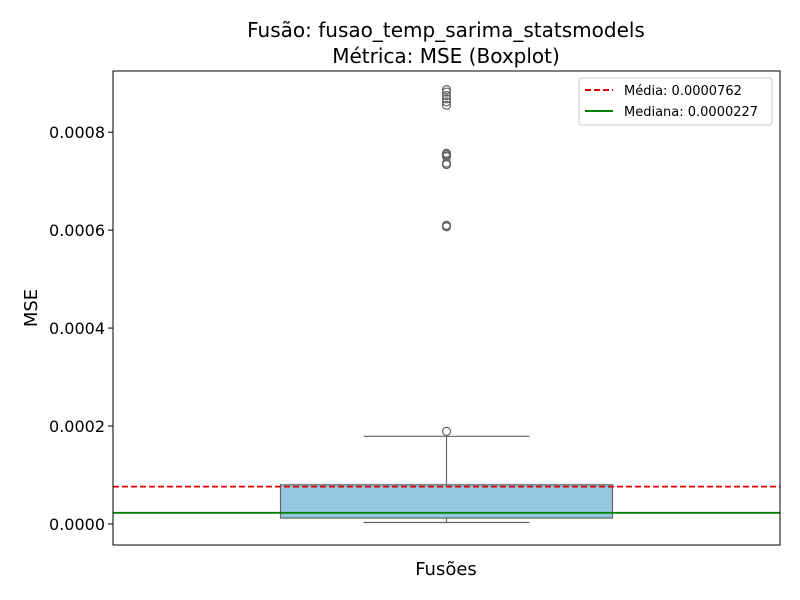 The width and height of the screenshot is (800, 600). Describe the element at coordinates (446, 30) in the screenshot. I see `chart-title: Fusão: fusao_temp_sarima_statsmodels` at that location.